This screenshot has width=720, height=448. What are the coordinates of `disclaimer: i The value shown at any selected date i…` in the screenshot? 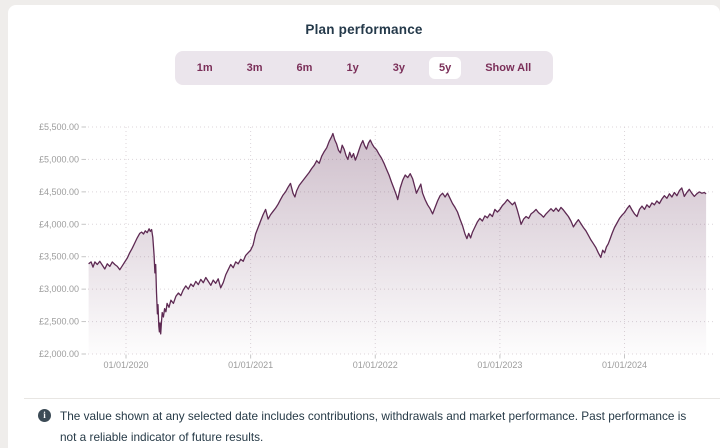 It's located at (368, 427).